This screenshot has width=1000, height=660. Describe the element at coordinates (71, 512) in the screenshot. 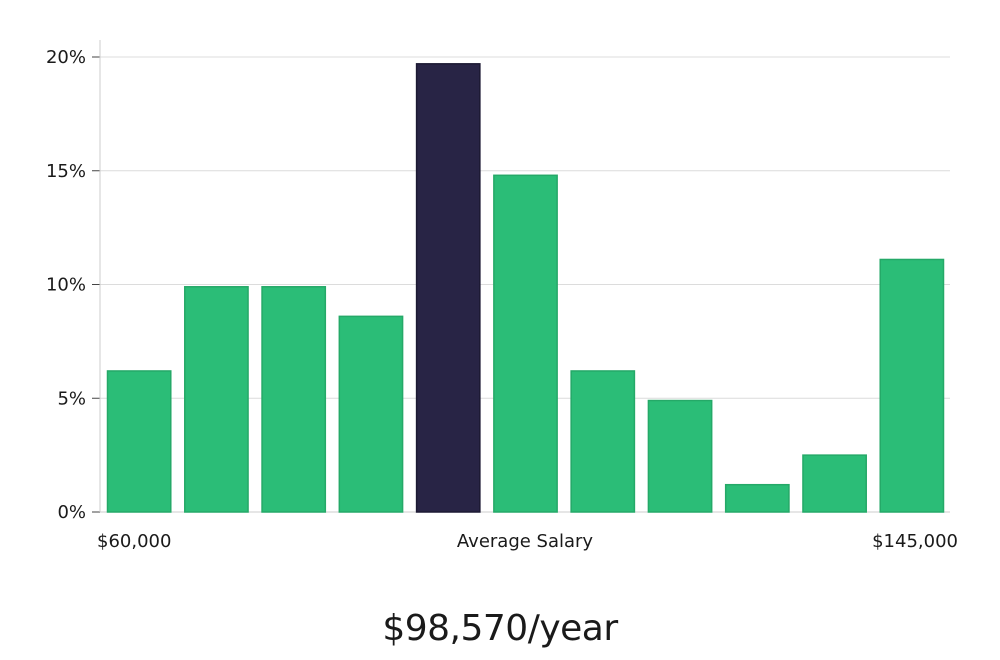

I see `y-tick-label: 0%` at that location.